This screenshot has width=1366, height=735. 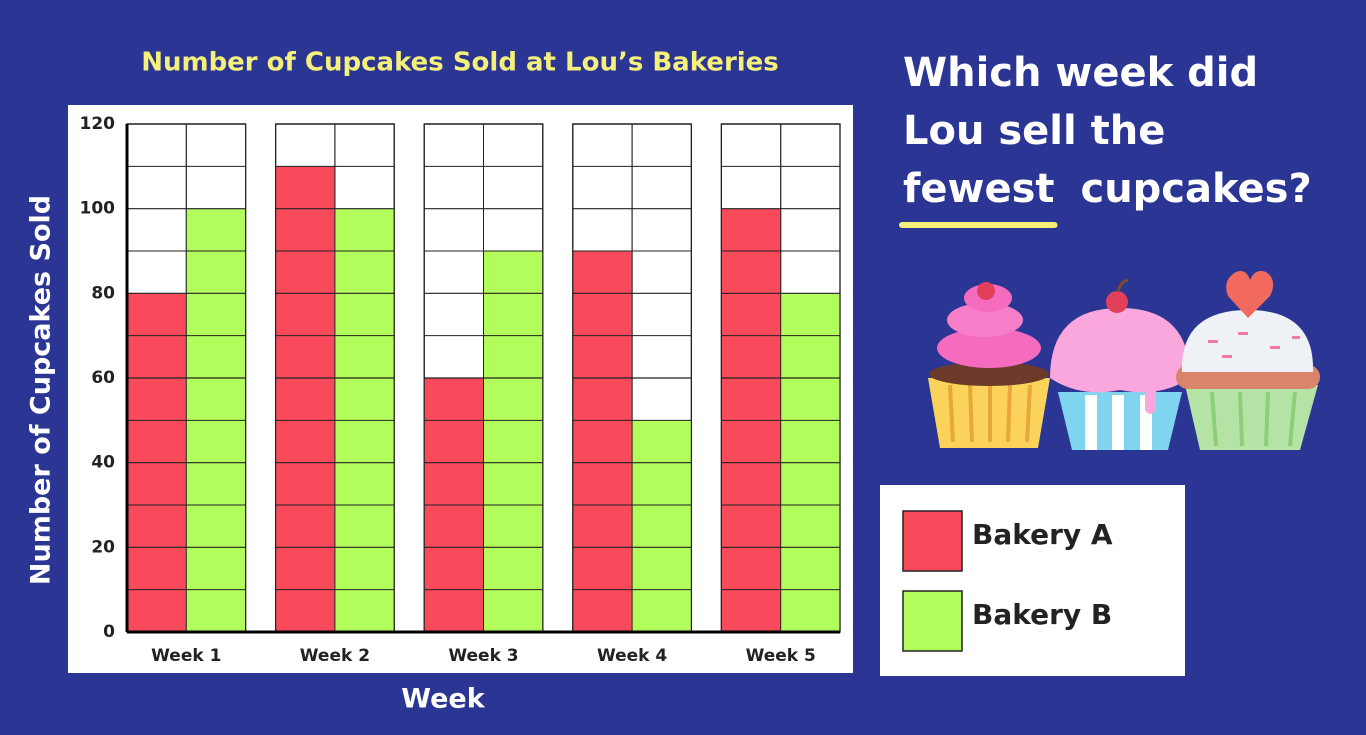 I want to click on y-tick-label: 40, so click(x=103, y=463).